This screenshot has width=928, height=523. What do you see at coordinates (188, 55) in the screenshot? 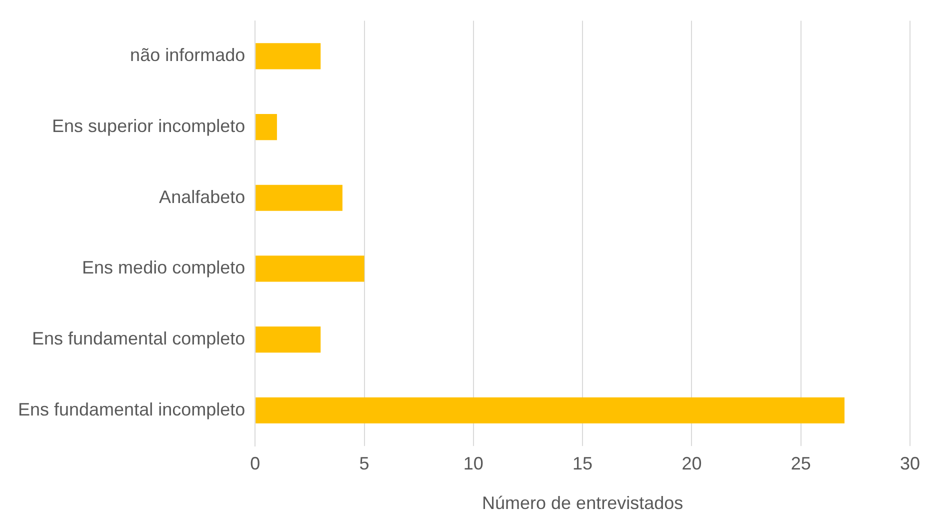
I see `y-tick-label: não informado` at bounding box center [188, 55].